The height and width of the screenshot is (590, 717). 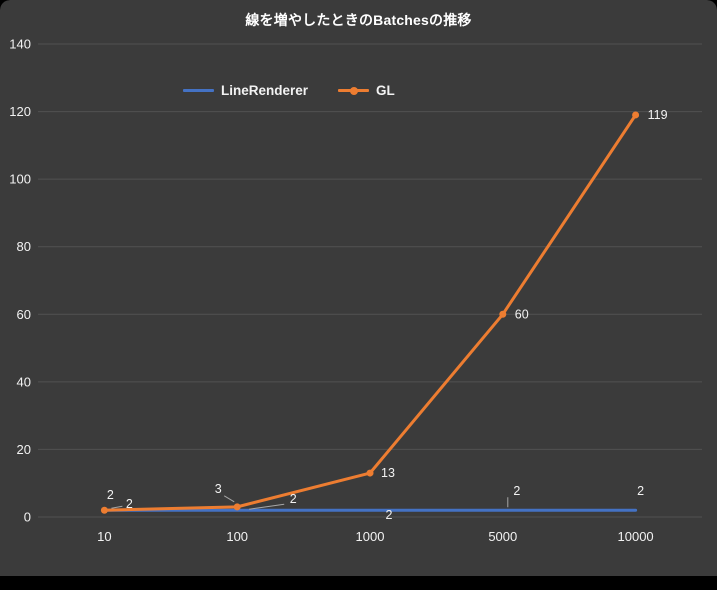 What do you see at coordinates (502, 536) in the screenshot?
I see `x-axis-tick-label: 5000` at bounding box center [502, 536].